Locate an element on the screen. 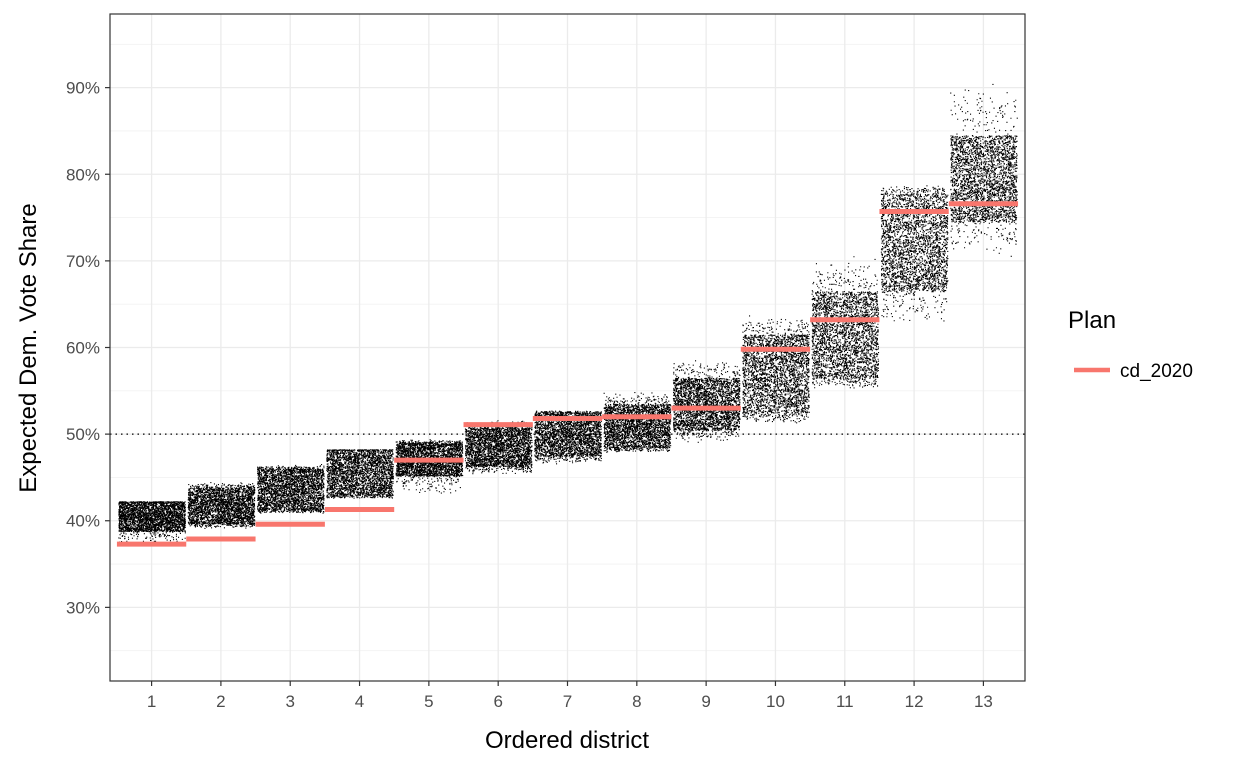 The height and width of the screenshot is (768, 1248). y-tick-label: 60% is located at coordinates (83, 348).